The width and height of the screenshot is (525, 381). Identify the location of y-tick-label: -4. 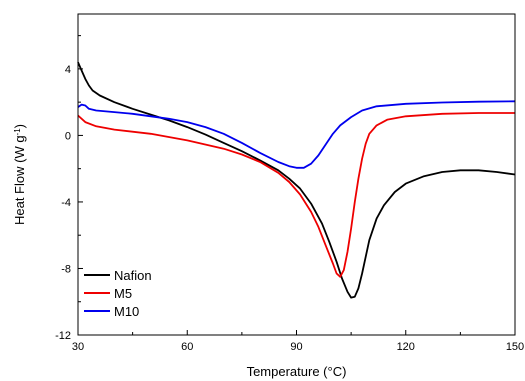
(66, 203).